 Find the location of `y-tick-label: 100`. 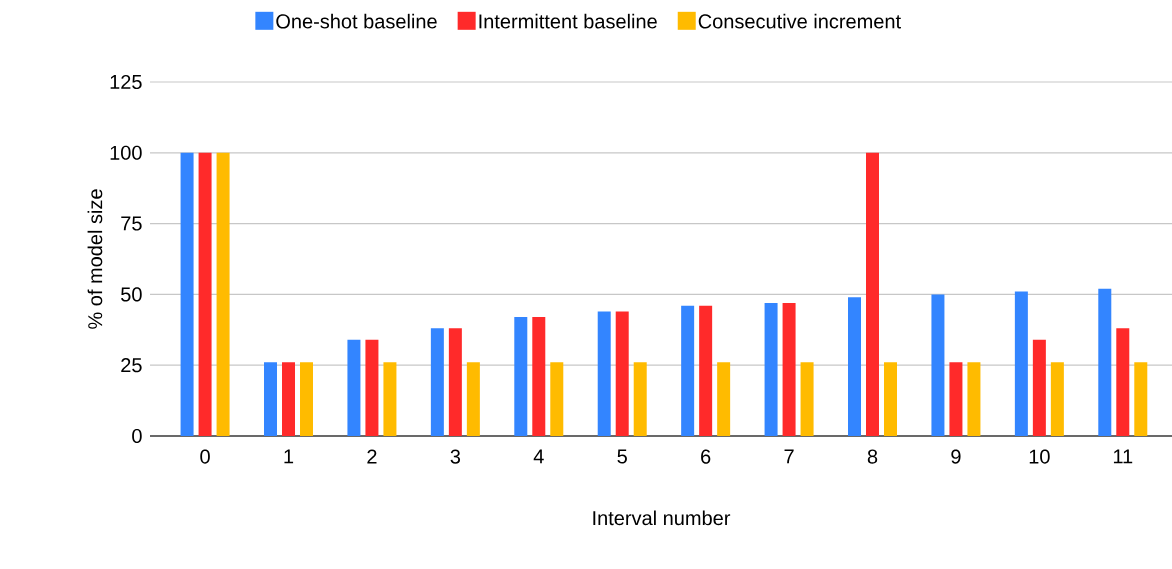

y-tick-label: 100 is located at coordinates (126, 152).